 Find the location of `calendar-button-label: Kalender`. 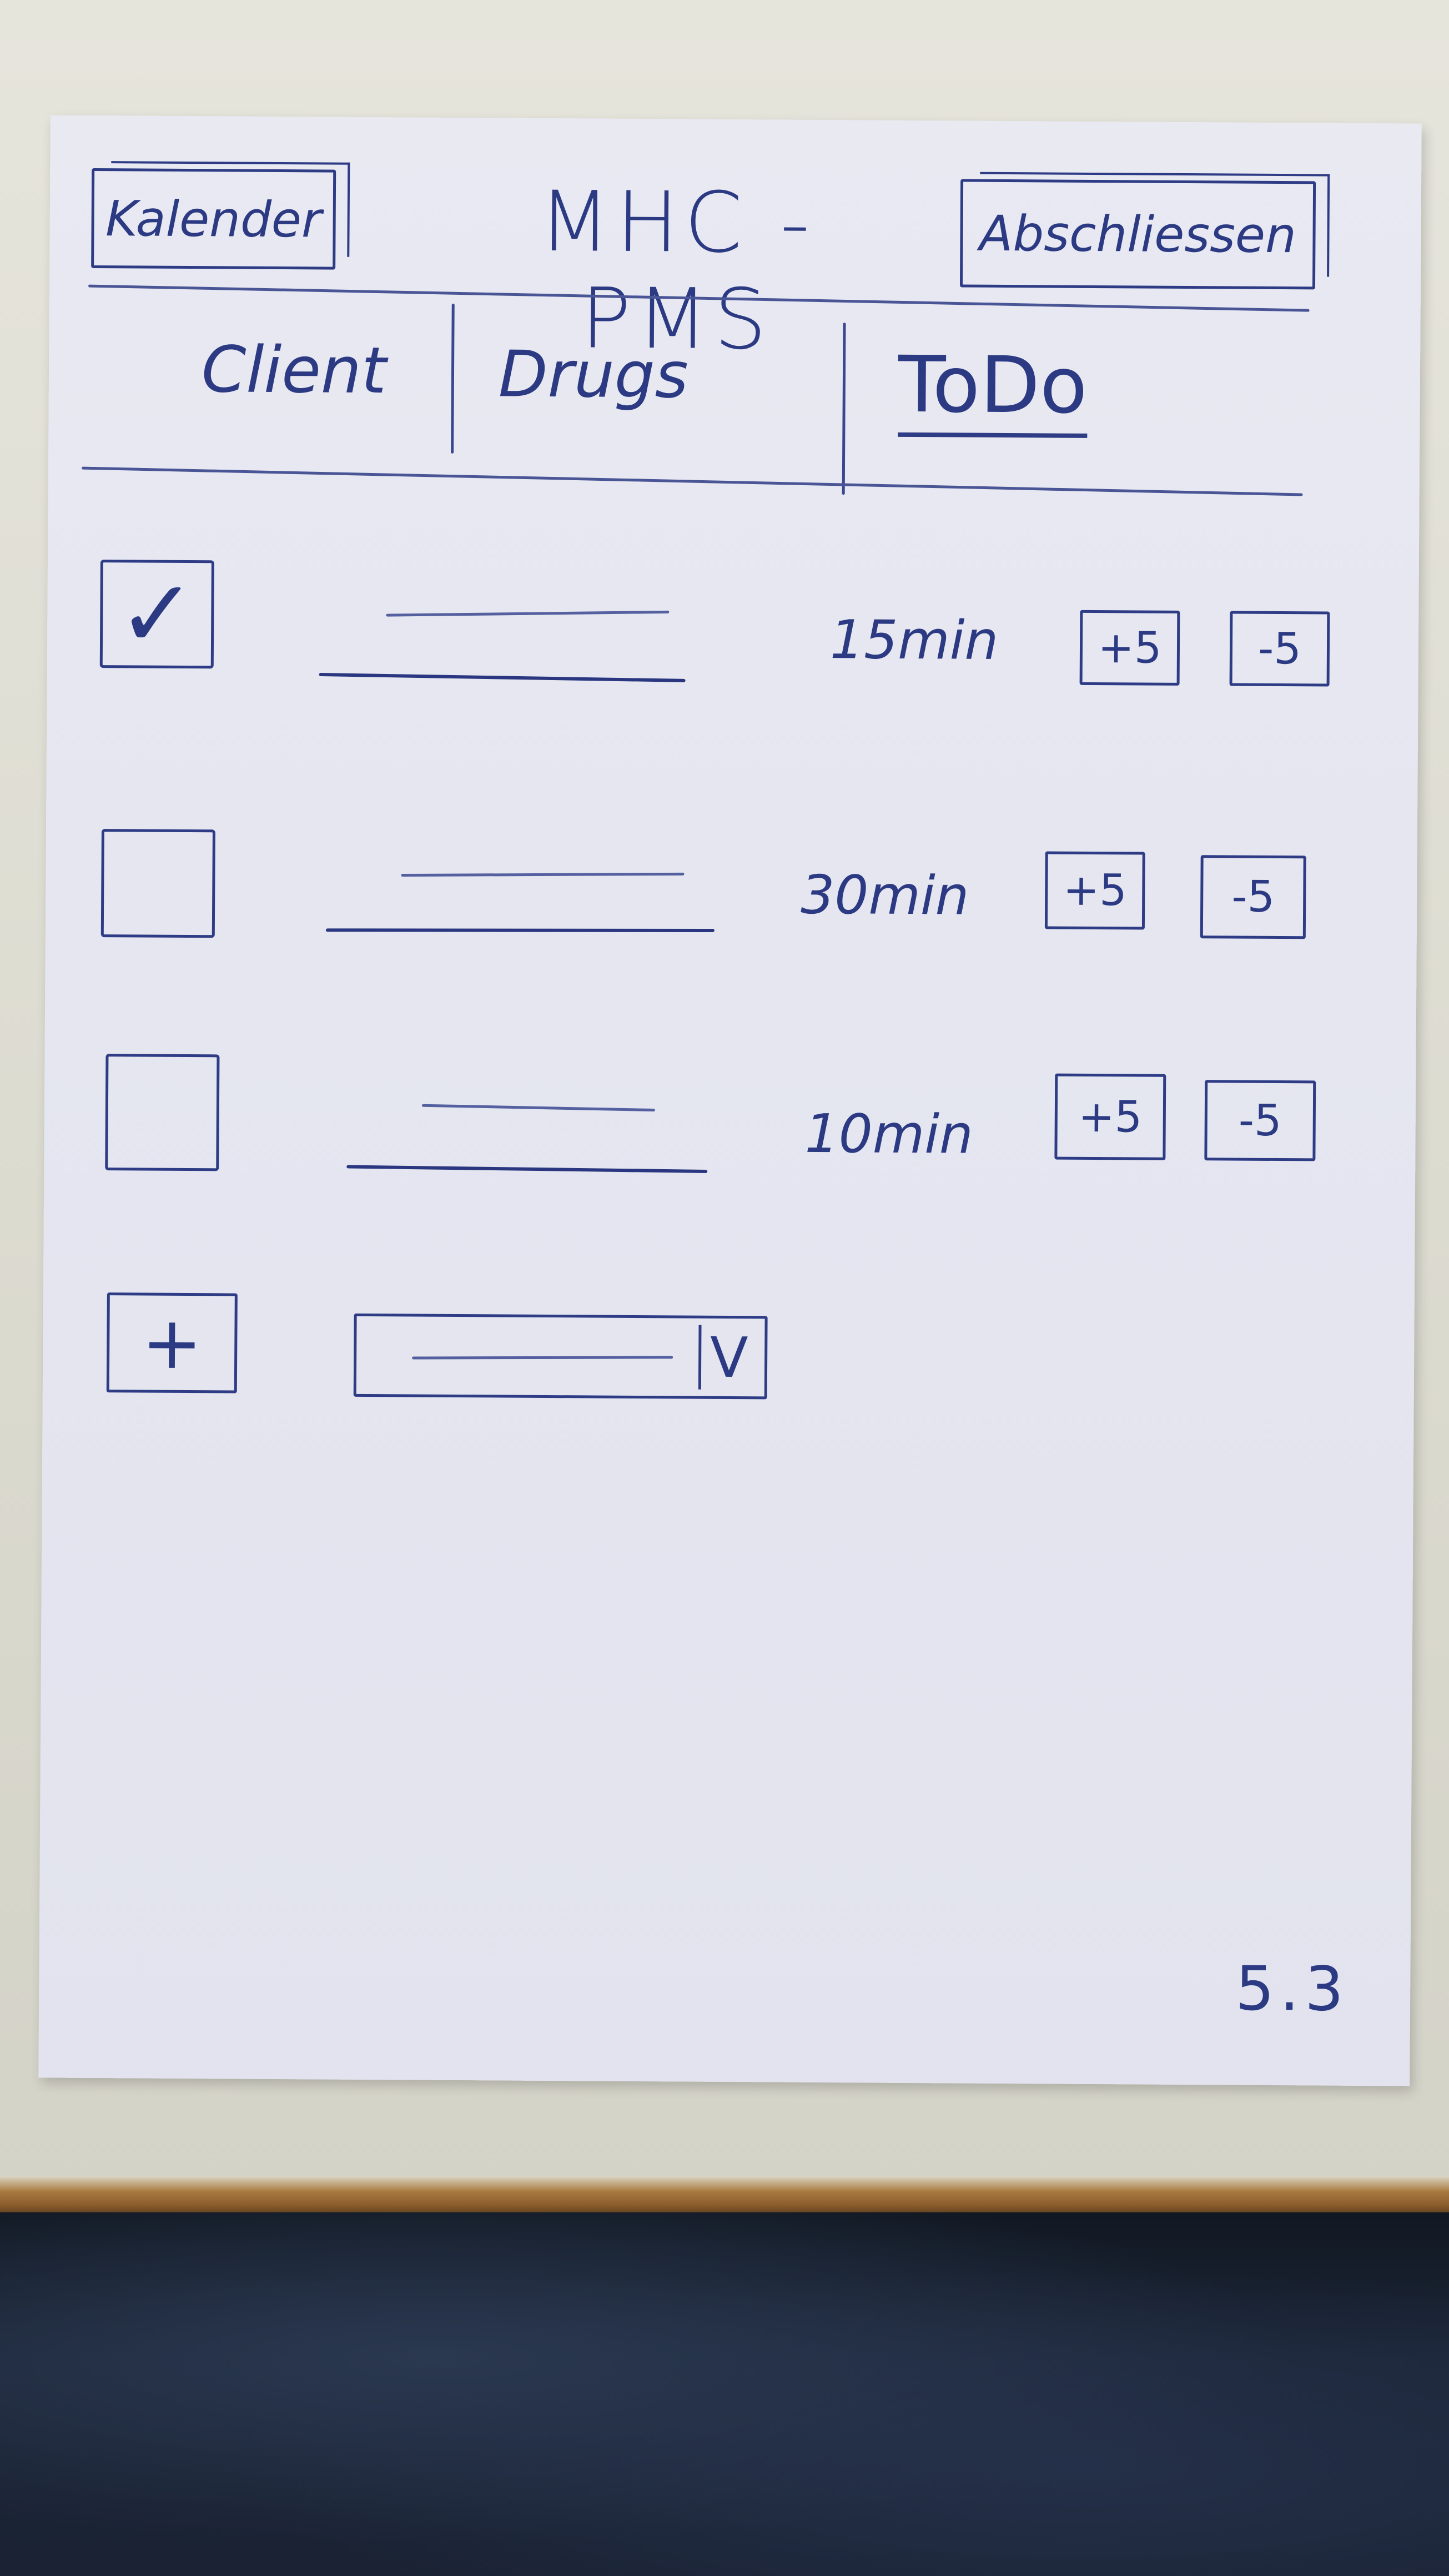

calendar-button-label: Kalender is located at coordinates (213, 219).